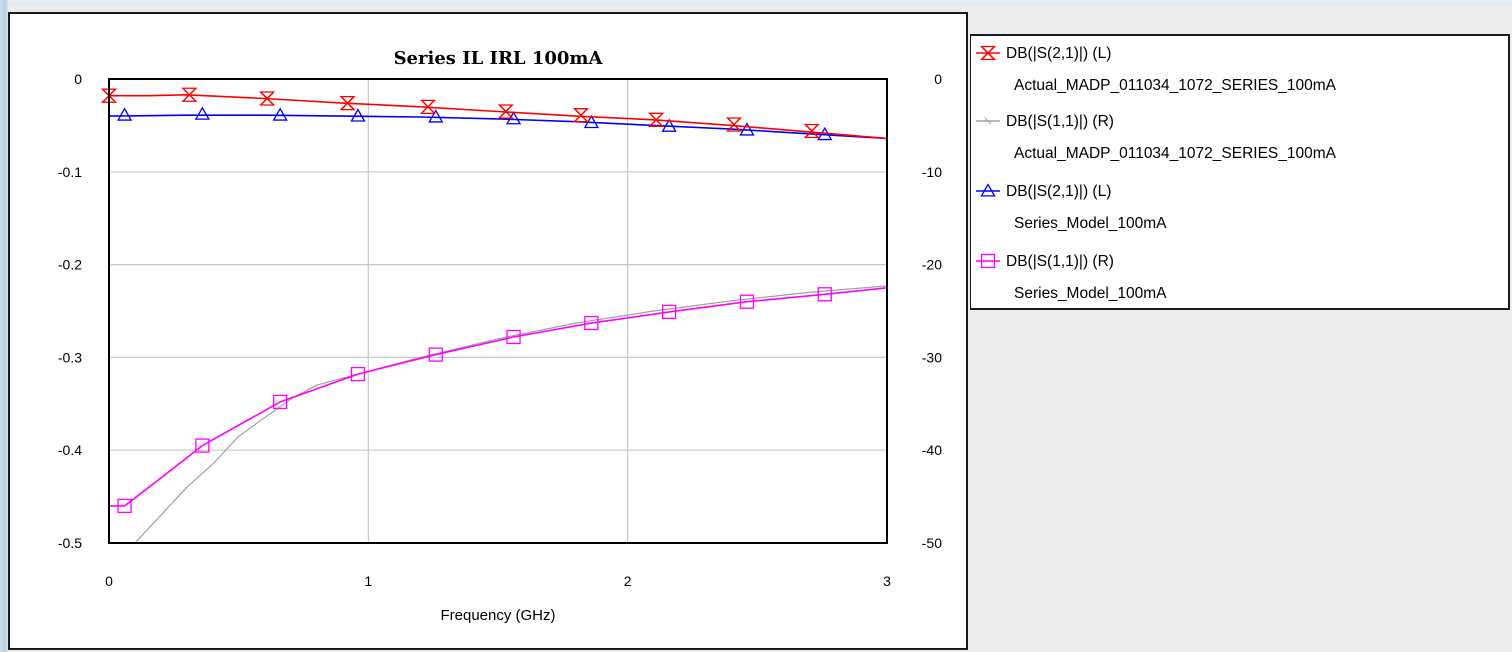  What do you see at coordinates (756, 2) in the screenshot?
I see `window-top-strip` at bounding box center [756, 2].